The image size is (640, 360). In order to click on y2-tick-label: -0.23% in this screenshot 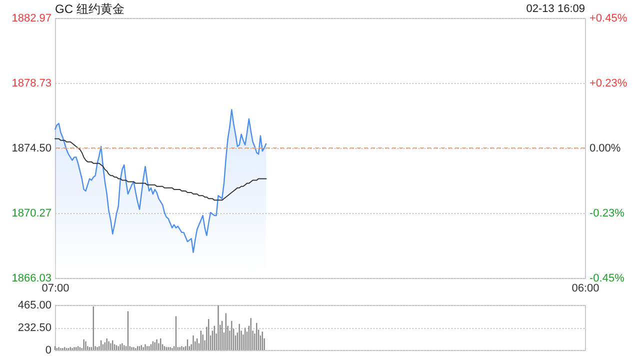, I will do `click(607, 214)`.